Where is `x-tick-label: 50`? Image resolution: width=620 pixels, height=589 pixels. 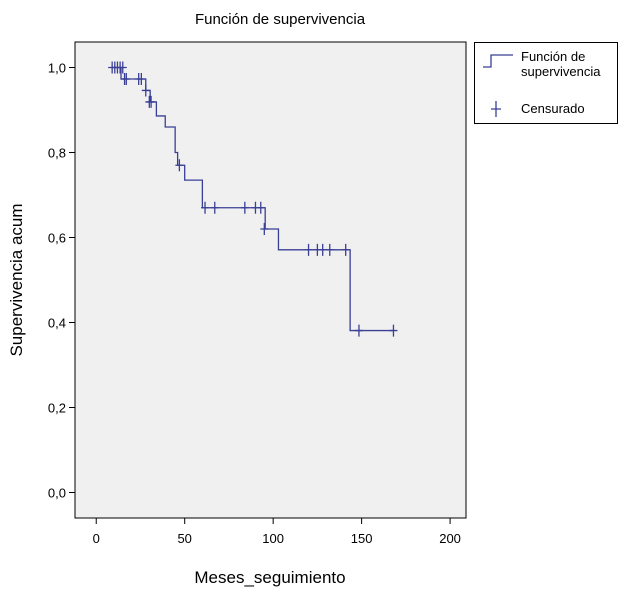
x-tick-label: 50 is located at coordinates (184, 538).